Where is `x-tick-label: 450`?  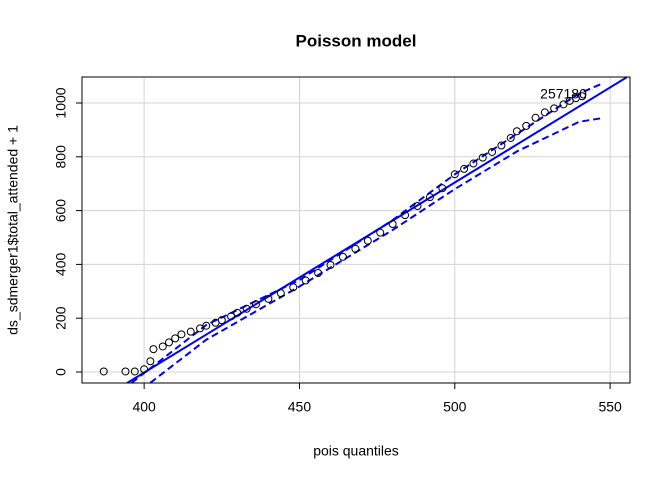
x-tick-label: 450 is located at coordinates (300, 407).